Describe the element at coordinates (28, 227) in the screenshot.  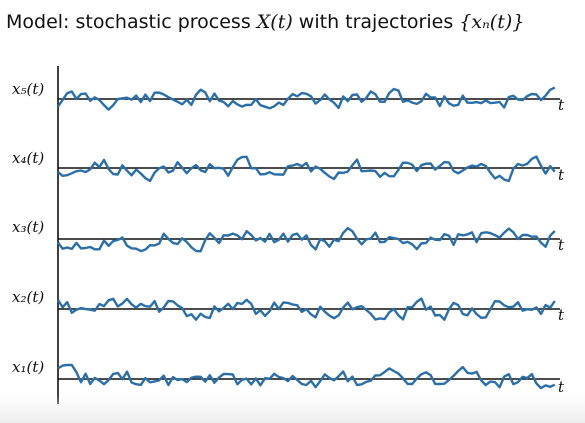
I see `trajectory-label: x₃(t)` at that location.